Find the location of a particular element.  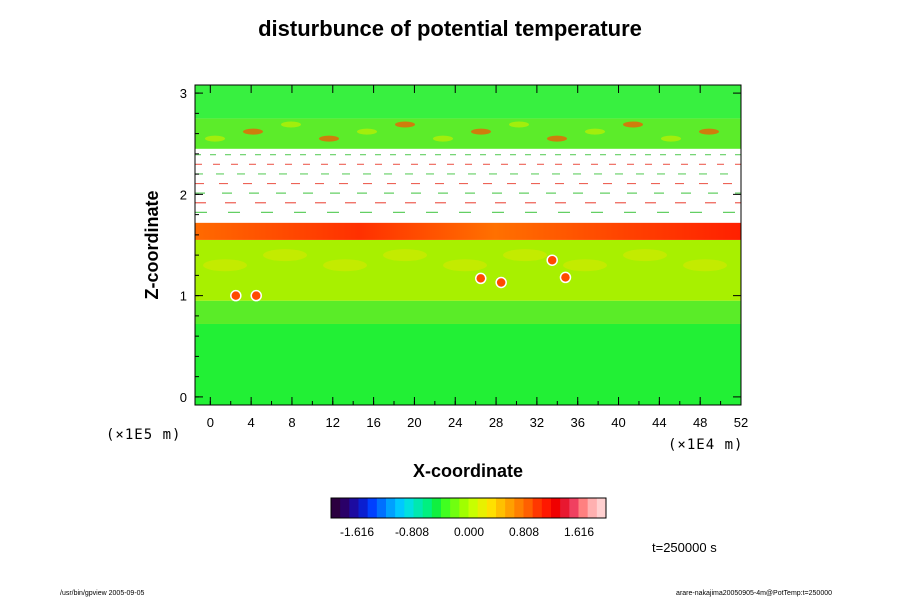

x-tick-label: 8 is located at coordinates (291, 422).